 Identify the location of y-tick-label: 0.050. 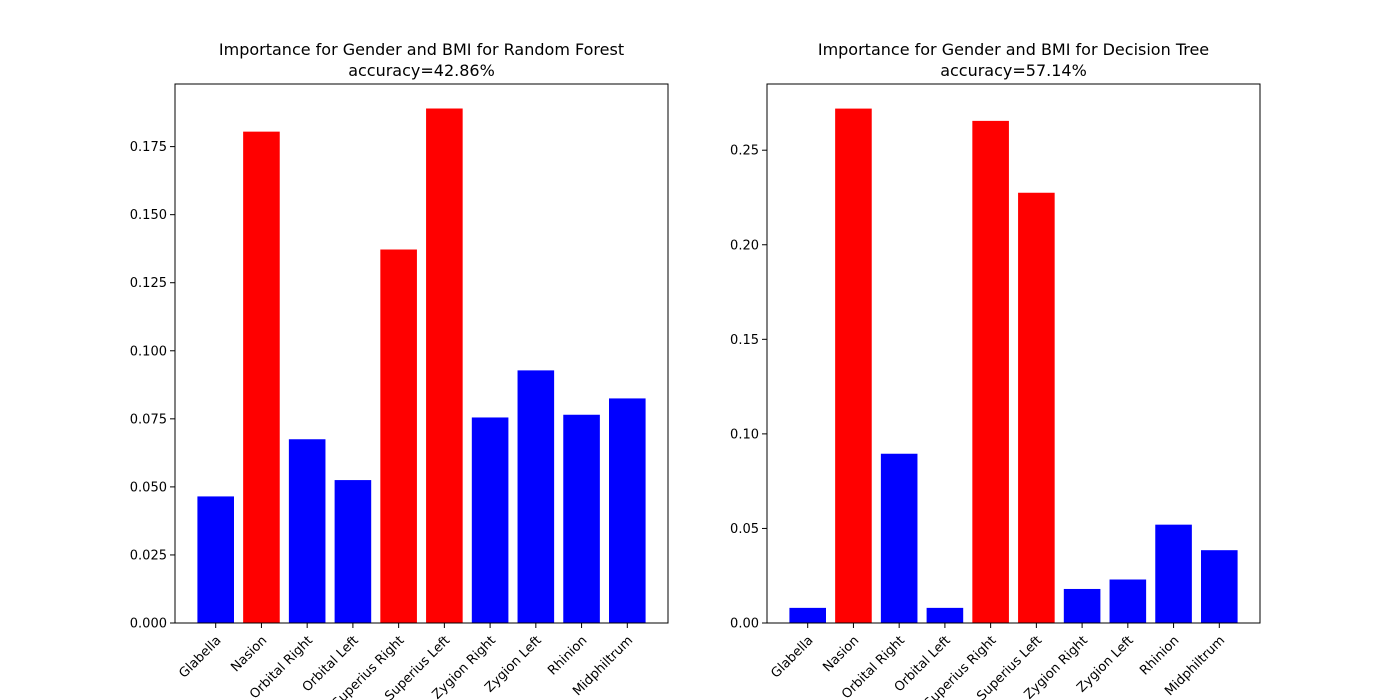
(148, 487).